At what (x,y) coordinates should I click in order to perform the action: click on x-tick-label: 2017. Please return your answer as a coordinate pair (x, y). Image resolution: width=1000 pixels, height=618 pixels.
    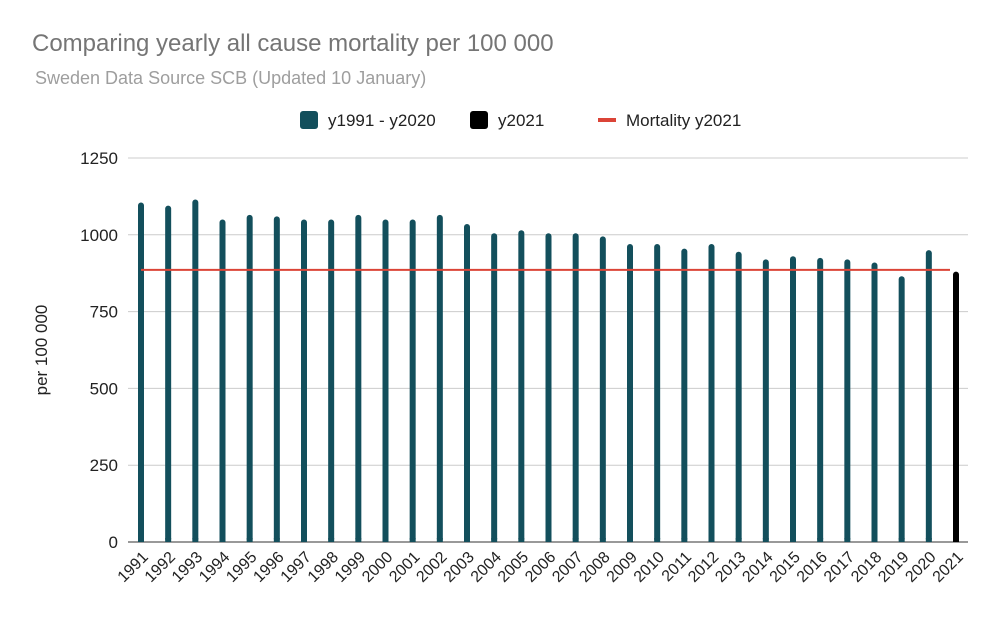
    Looking at the image, I should click on (839, 567).